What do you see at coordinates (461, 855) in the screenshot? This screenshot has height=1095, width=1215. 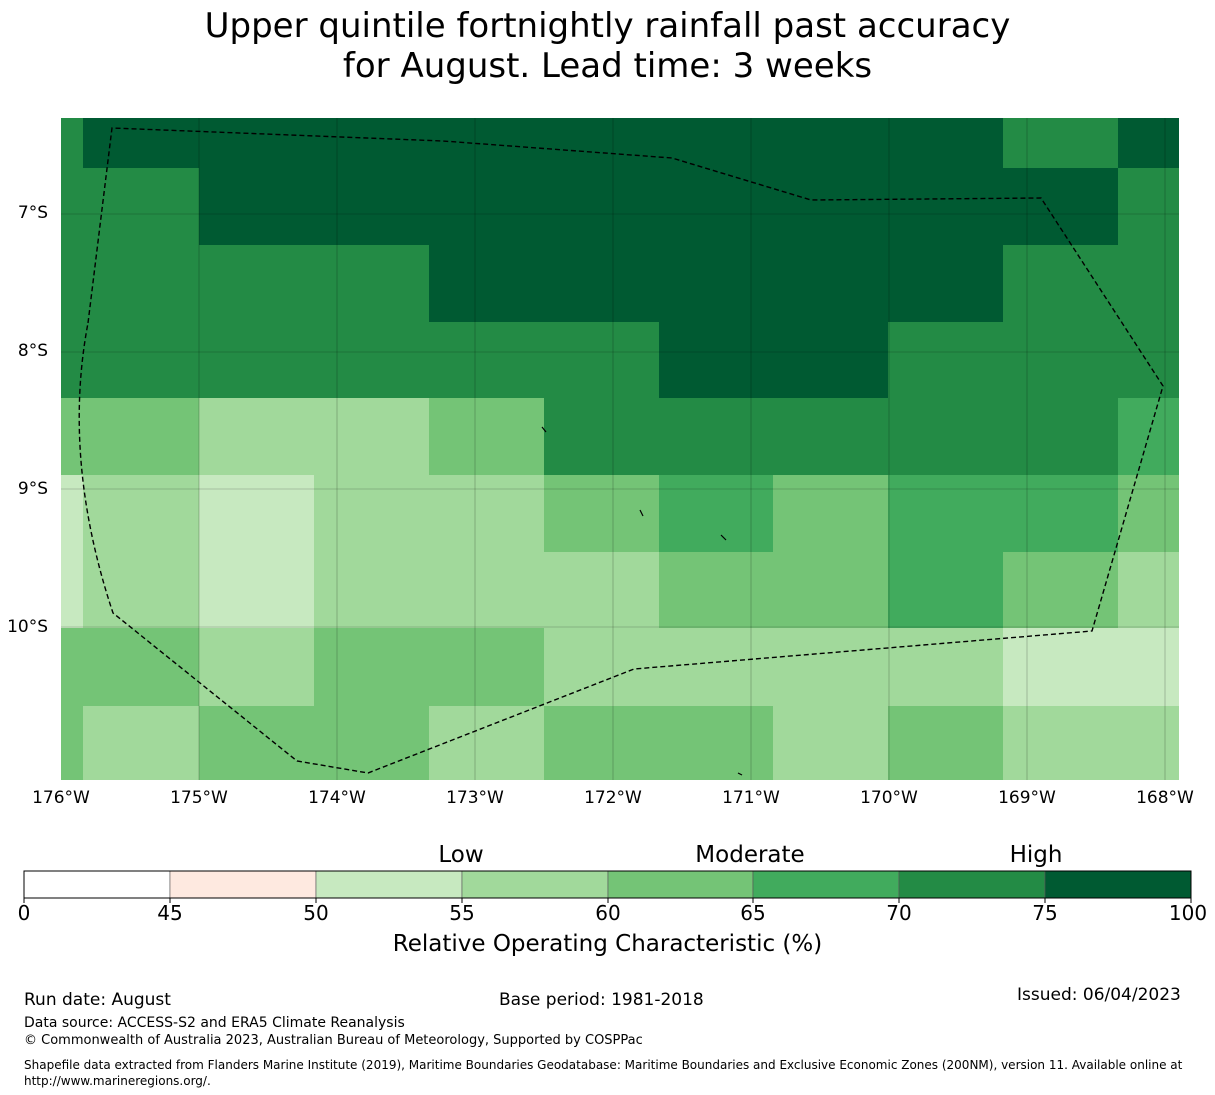 I see `category-low: Low` at bounding box center [461, 855].